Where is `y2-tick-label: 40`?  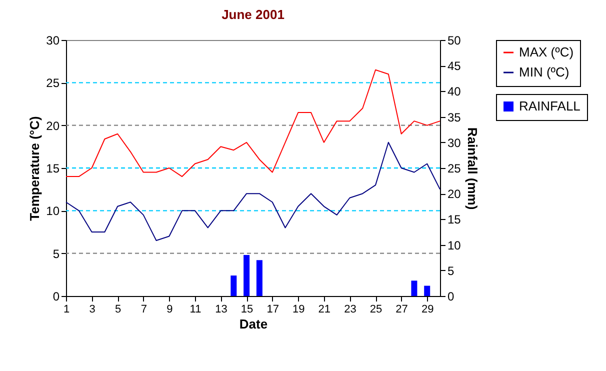
y2-tick-label: 40 is located at coordinates (455, 91).